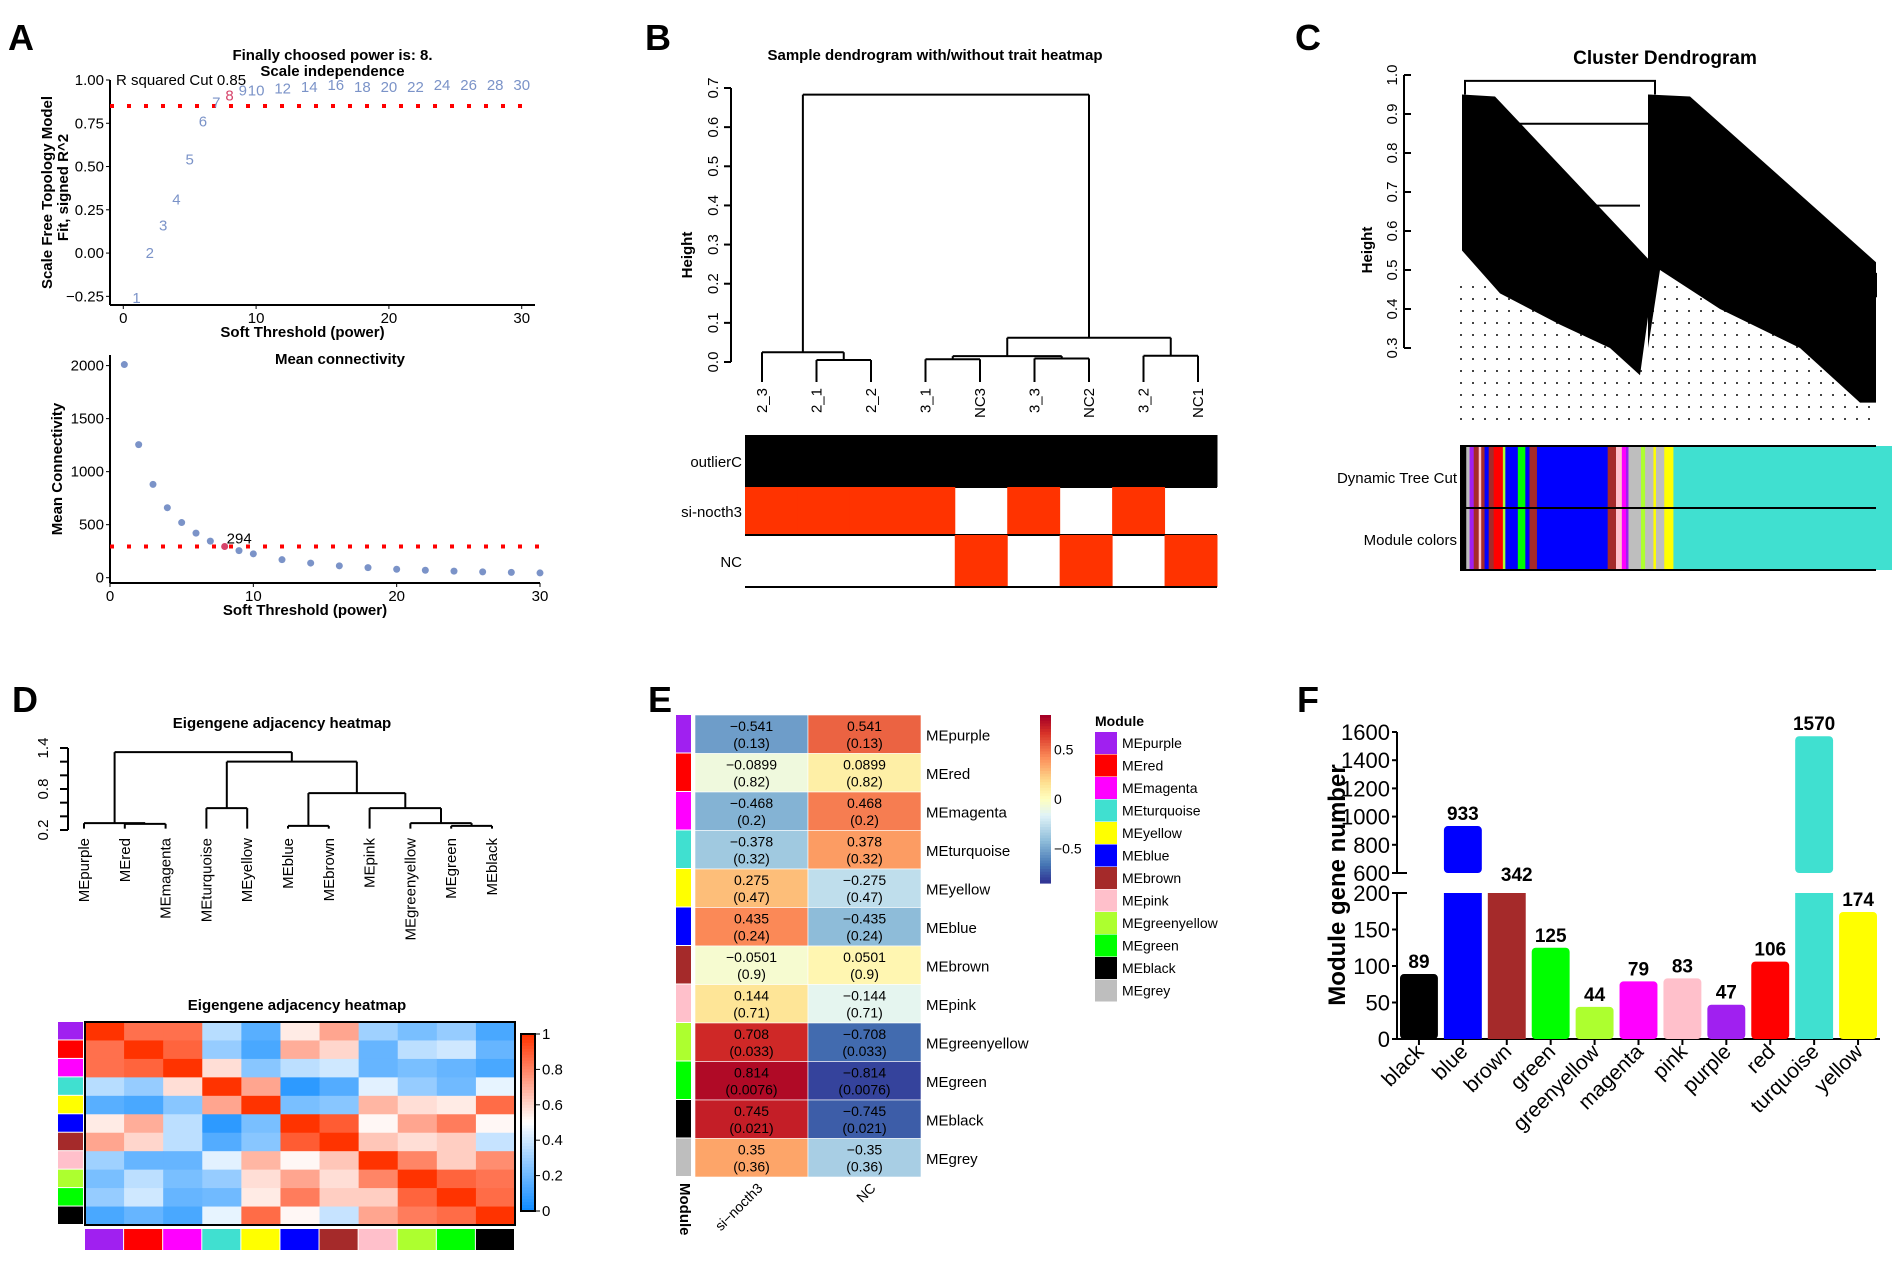  I want to click on colorbar-tick-label: 0.2, so click(552, 1176).